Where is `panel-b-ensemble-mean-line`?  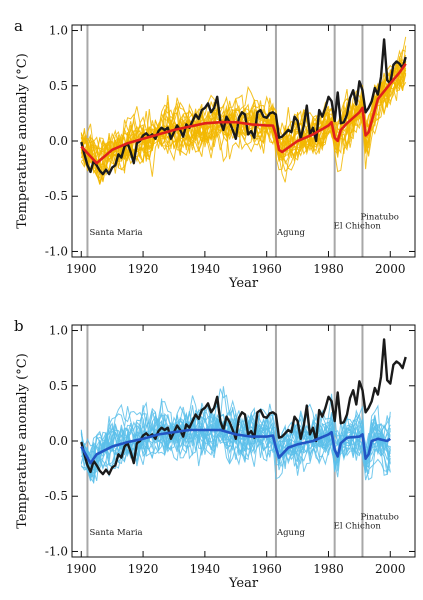
panel-b-ensemble-mean-line is located at coordinates (236, 446).